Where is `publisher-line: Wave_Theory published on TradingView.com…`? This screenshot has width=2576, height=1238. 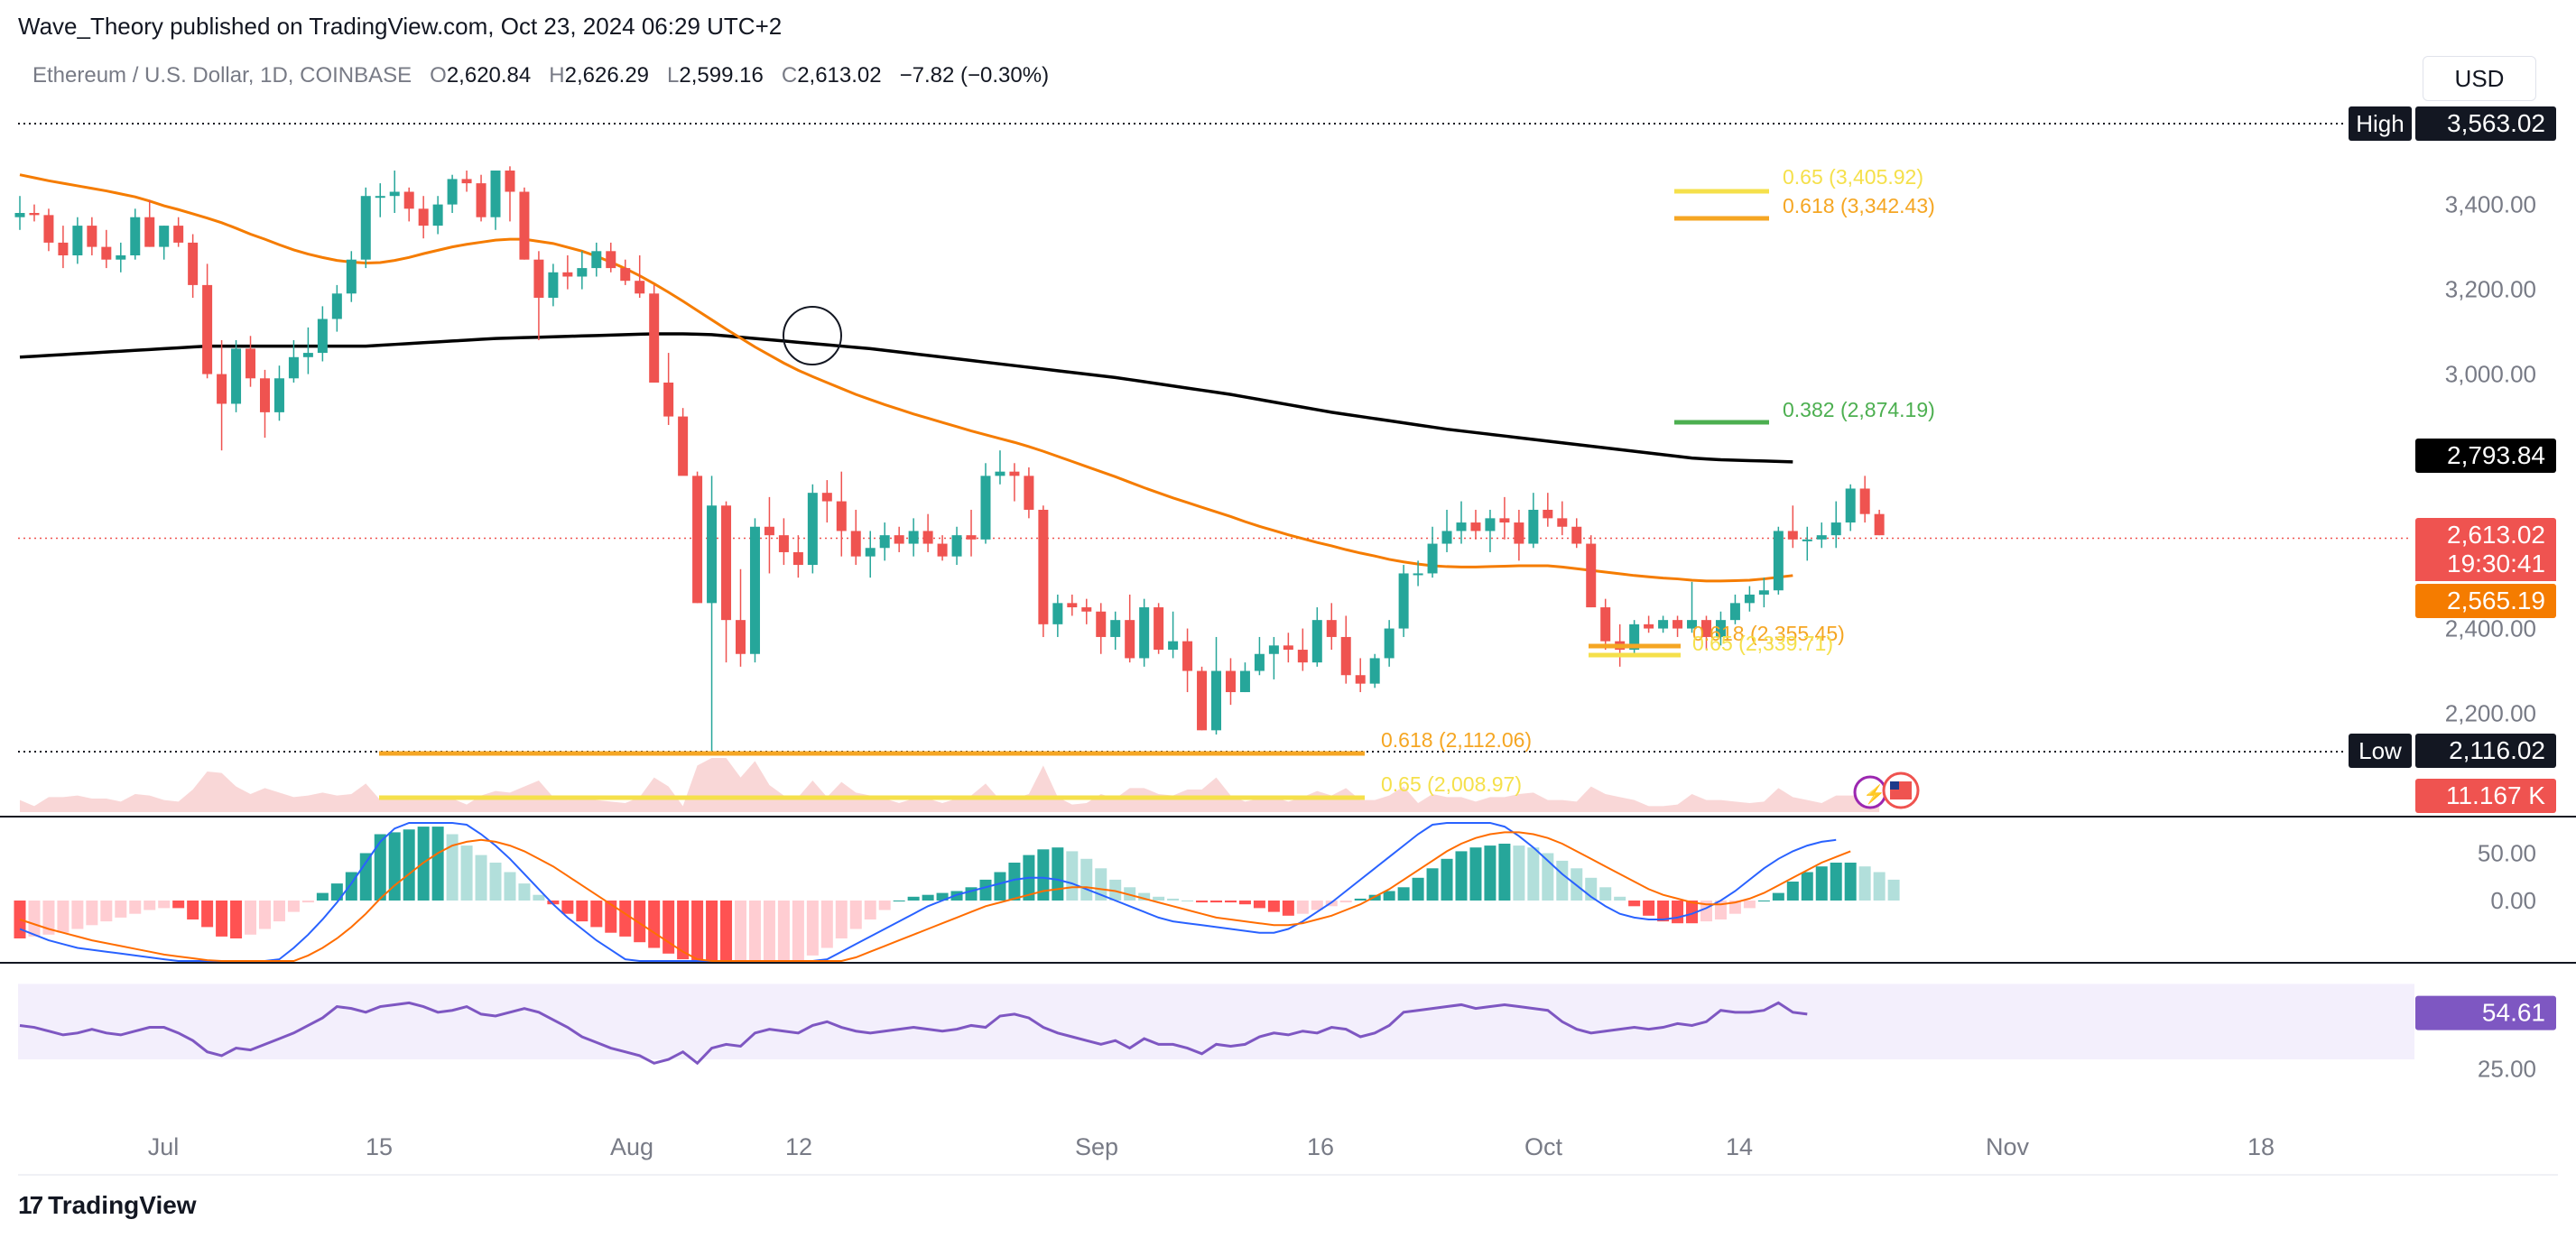
publisher-line: Wave_Theory published on TradingView.com… is located at coordinates (400, 27).